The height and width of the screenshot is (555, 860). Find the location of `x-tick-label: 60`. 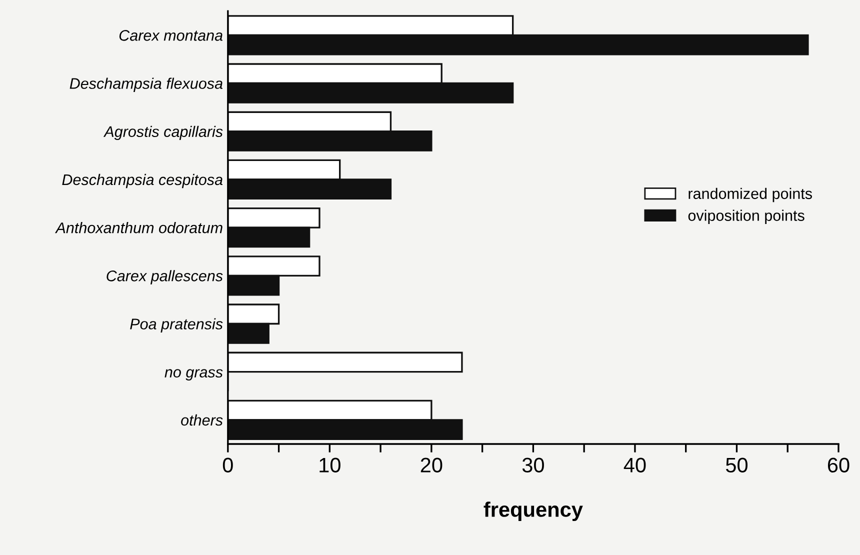

x-tick-label: 60 is located at coordinates (839, 465).